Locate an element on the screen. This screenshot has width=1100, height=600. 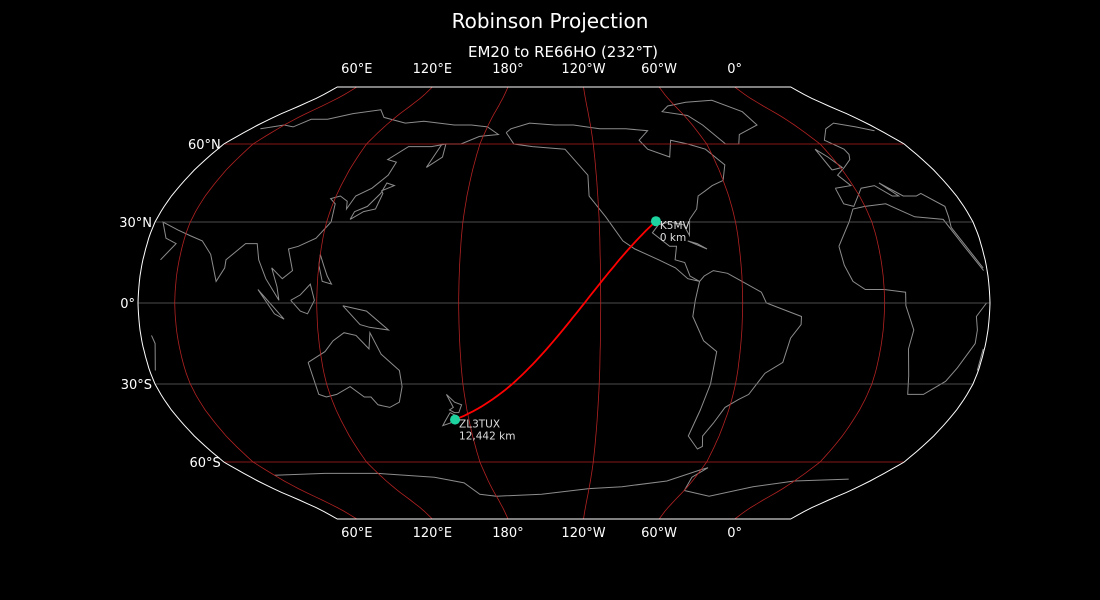
map-subtitle: EM20 to RE66HO (232°T) is located at coordinates (563, 52).